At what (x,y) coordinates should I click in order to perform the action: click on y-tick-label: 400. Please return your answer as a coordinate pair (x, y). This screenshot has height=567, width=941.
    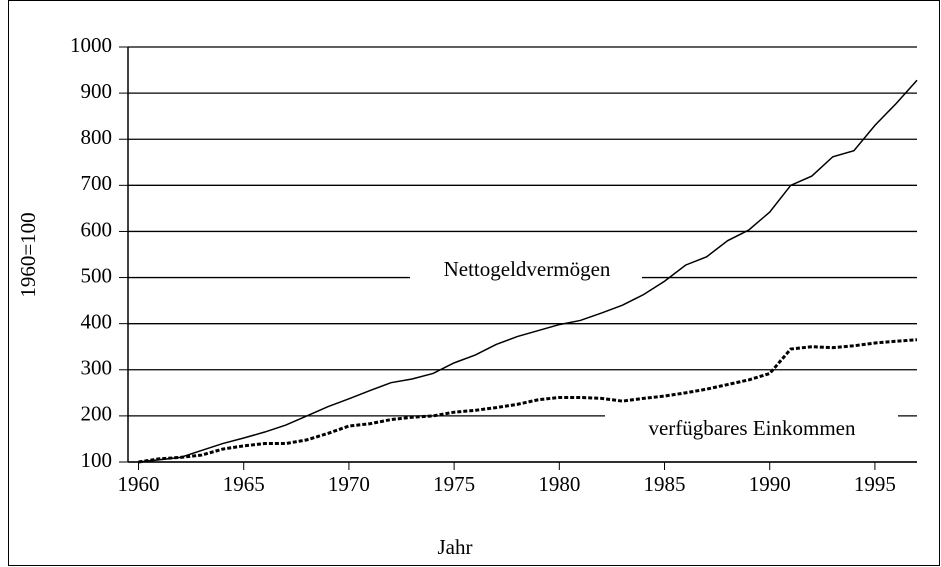
    Looking at the image, I should click on (97, 321).